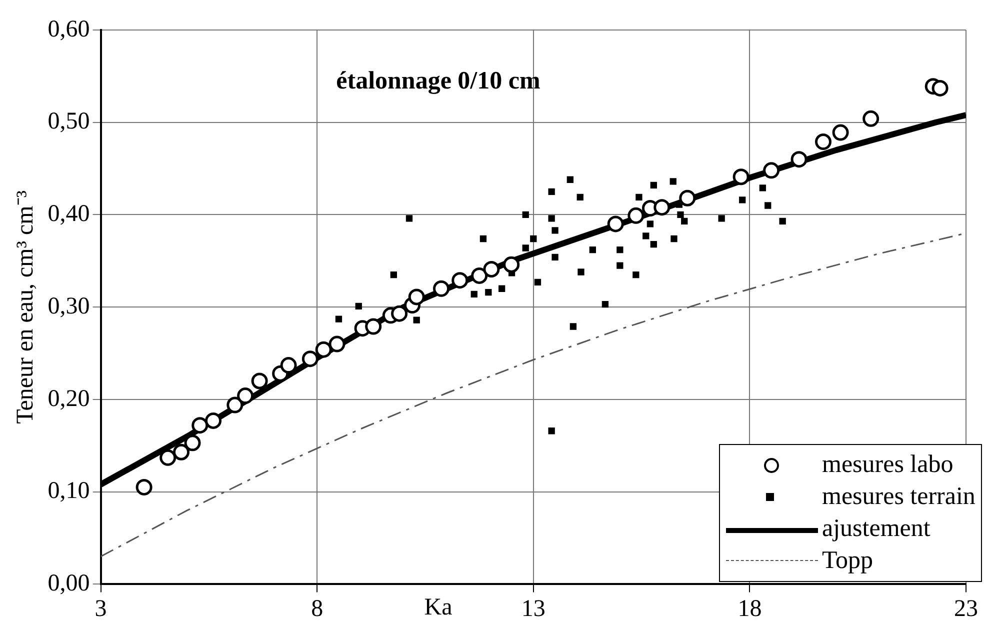  I want to click on x-tick-label: 18, so click(750, 609).